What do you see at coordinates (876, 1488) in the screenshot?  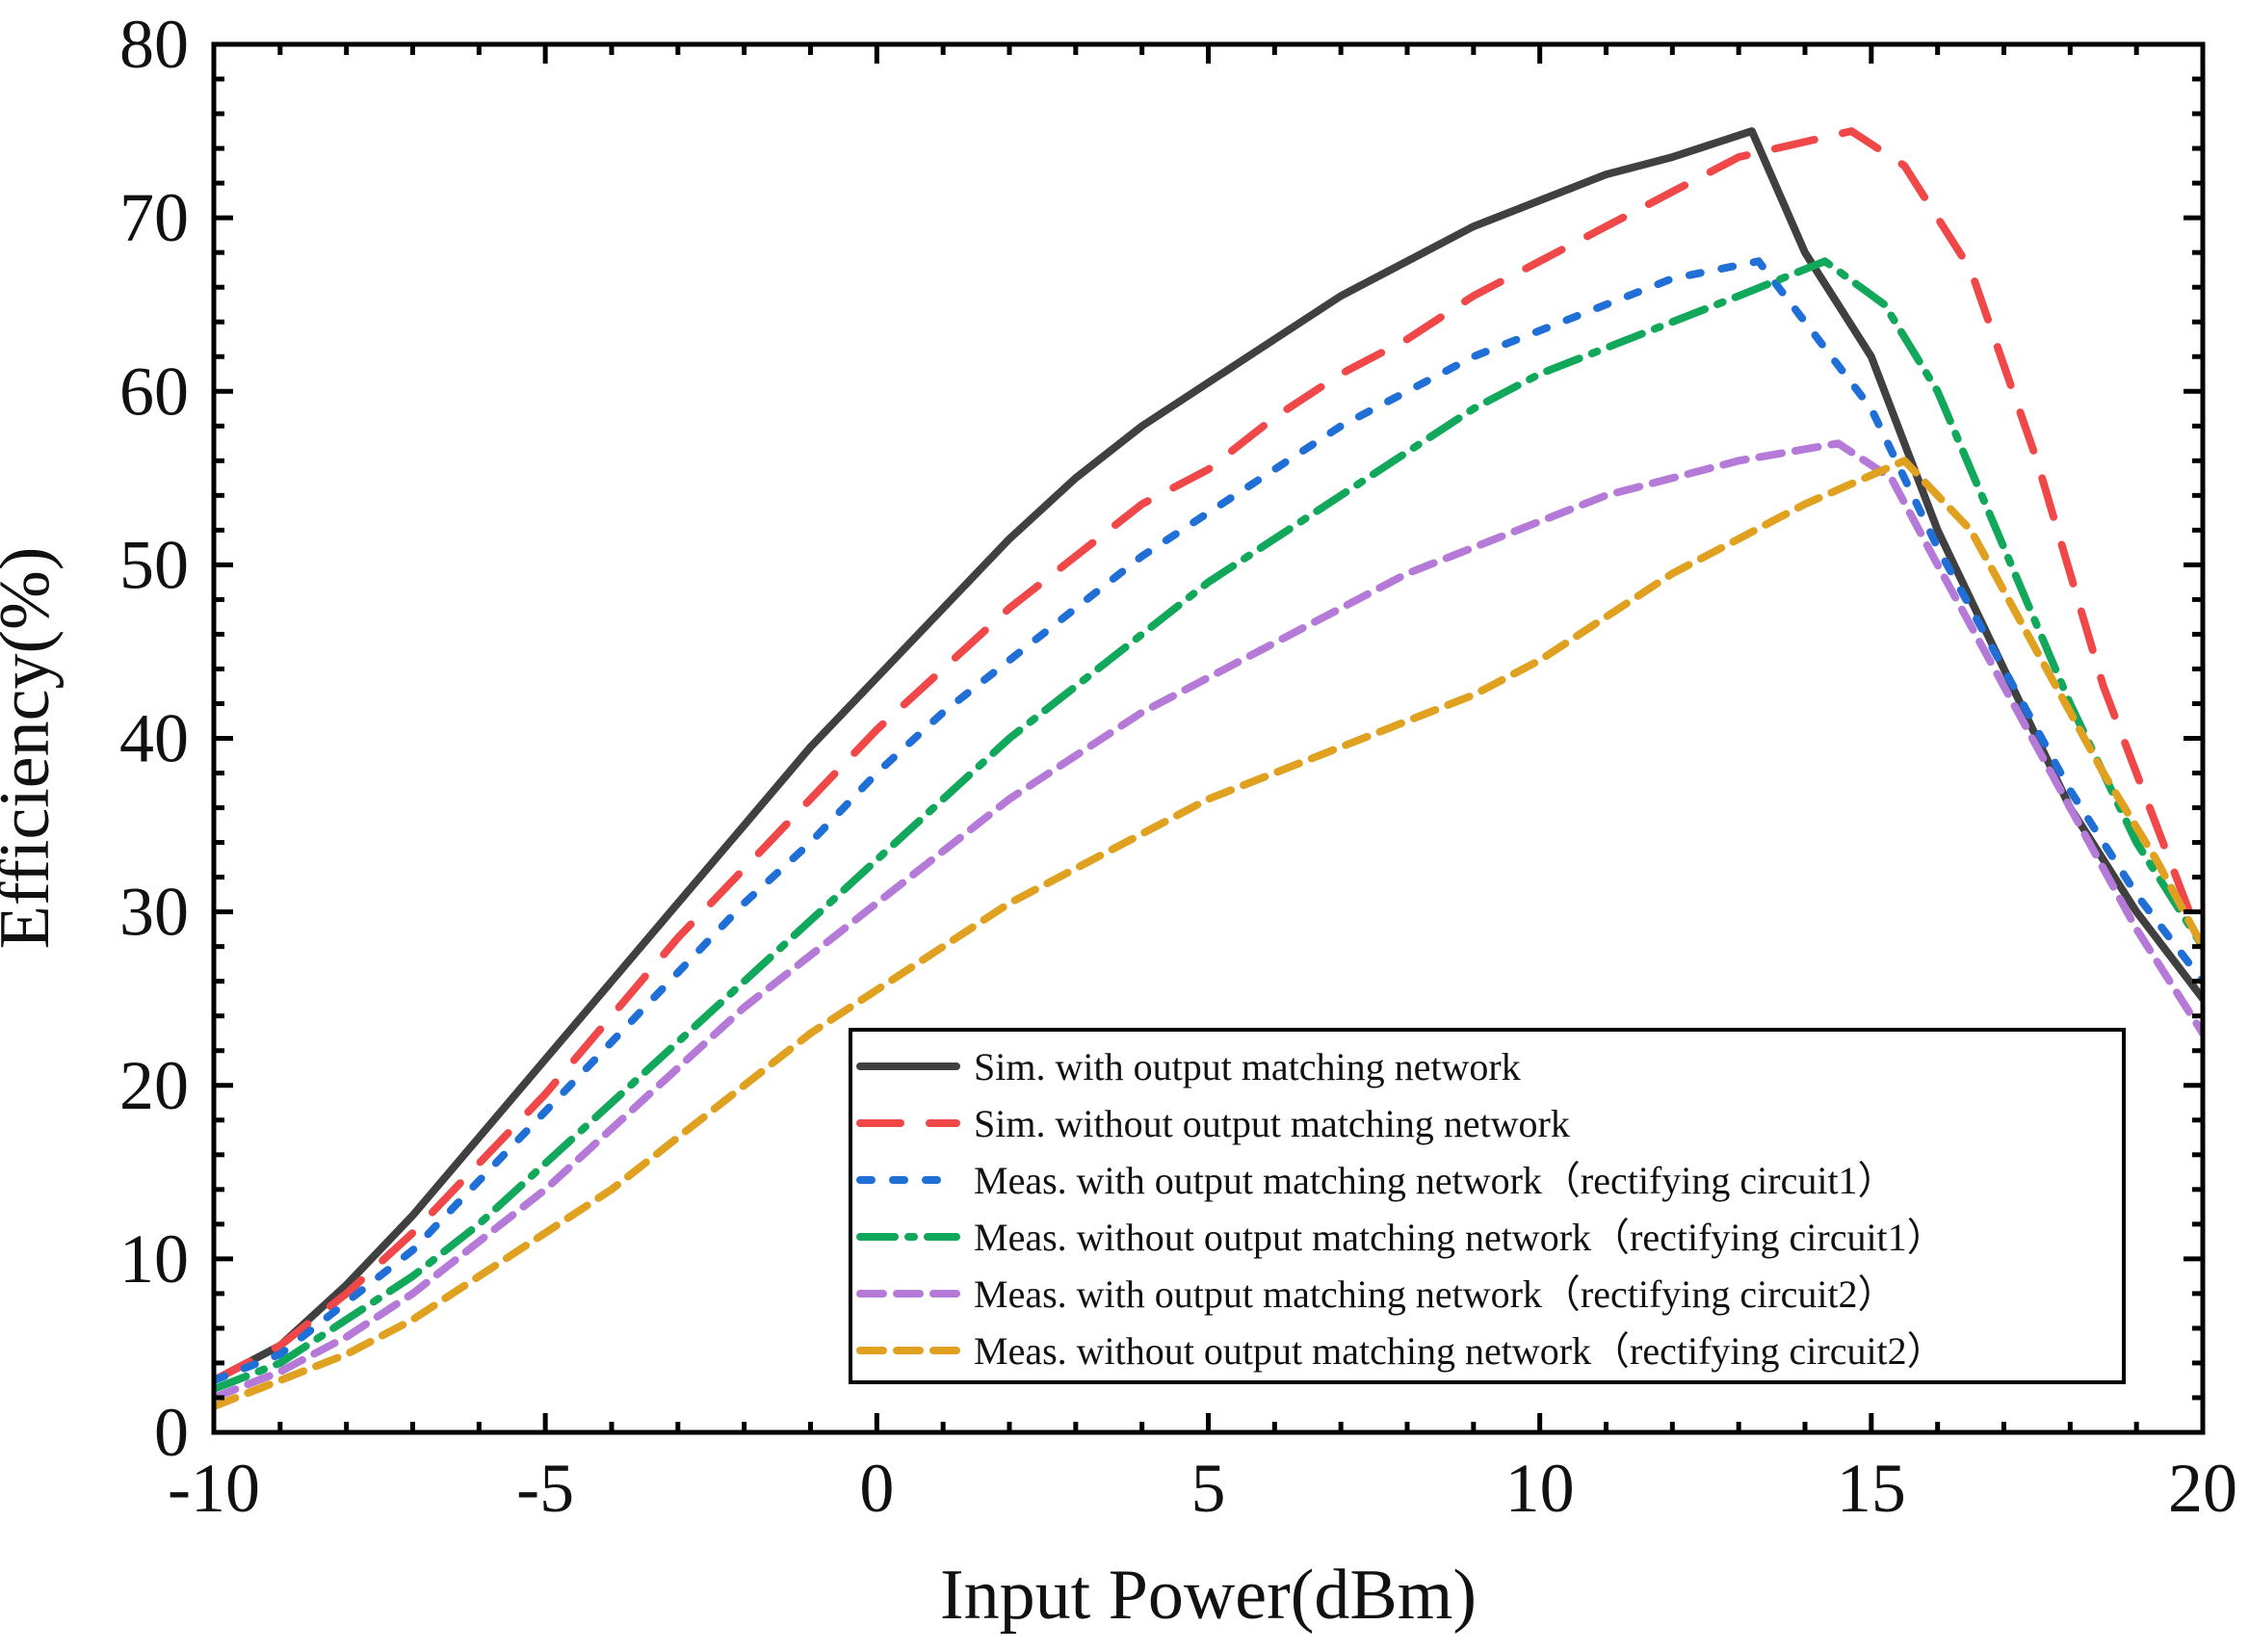 I see `x-tick-label: 0` at bounding box center [876, 1488].